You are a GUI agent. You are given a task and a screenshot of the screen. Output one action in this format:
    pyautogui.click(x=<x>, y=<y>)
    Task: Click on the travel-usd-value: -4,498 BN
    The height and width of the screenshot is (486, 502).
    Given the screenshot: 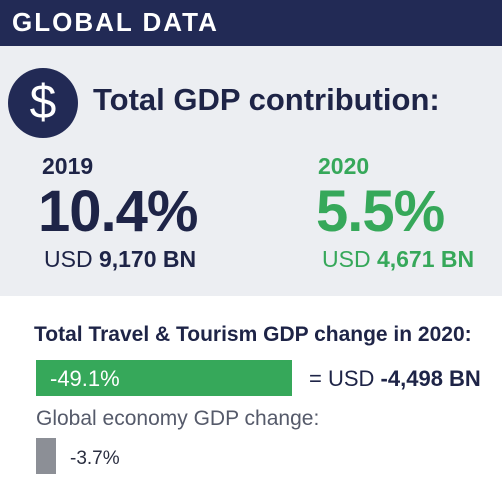 What is the action you would take?
    pyautogui.click(x=430, y=378)
    